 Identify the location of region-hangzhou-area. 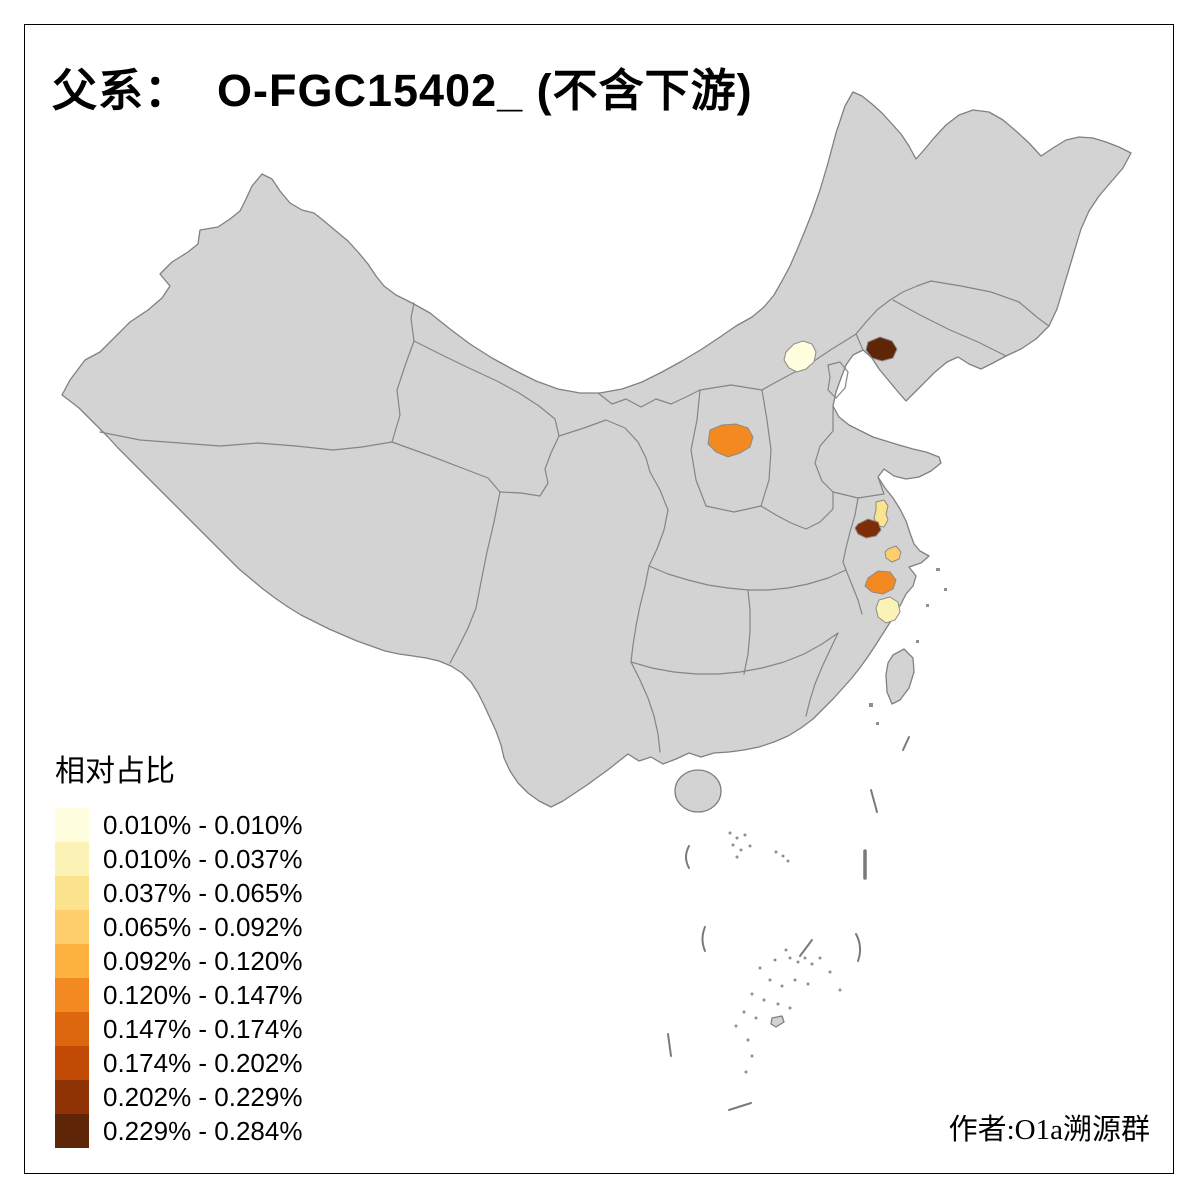
(880, 582).